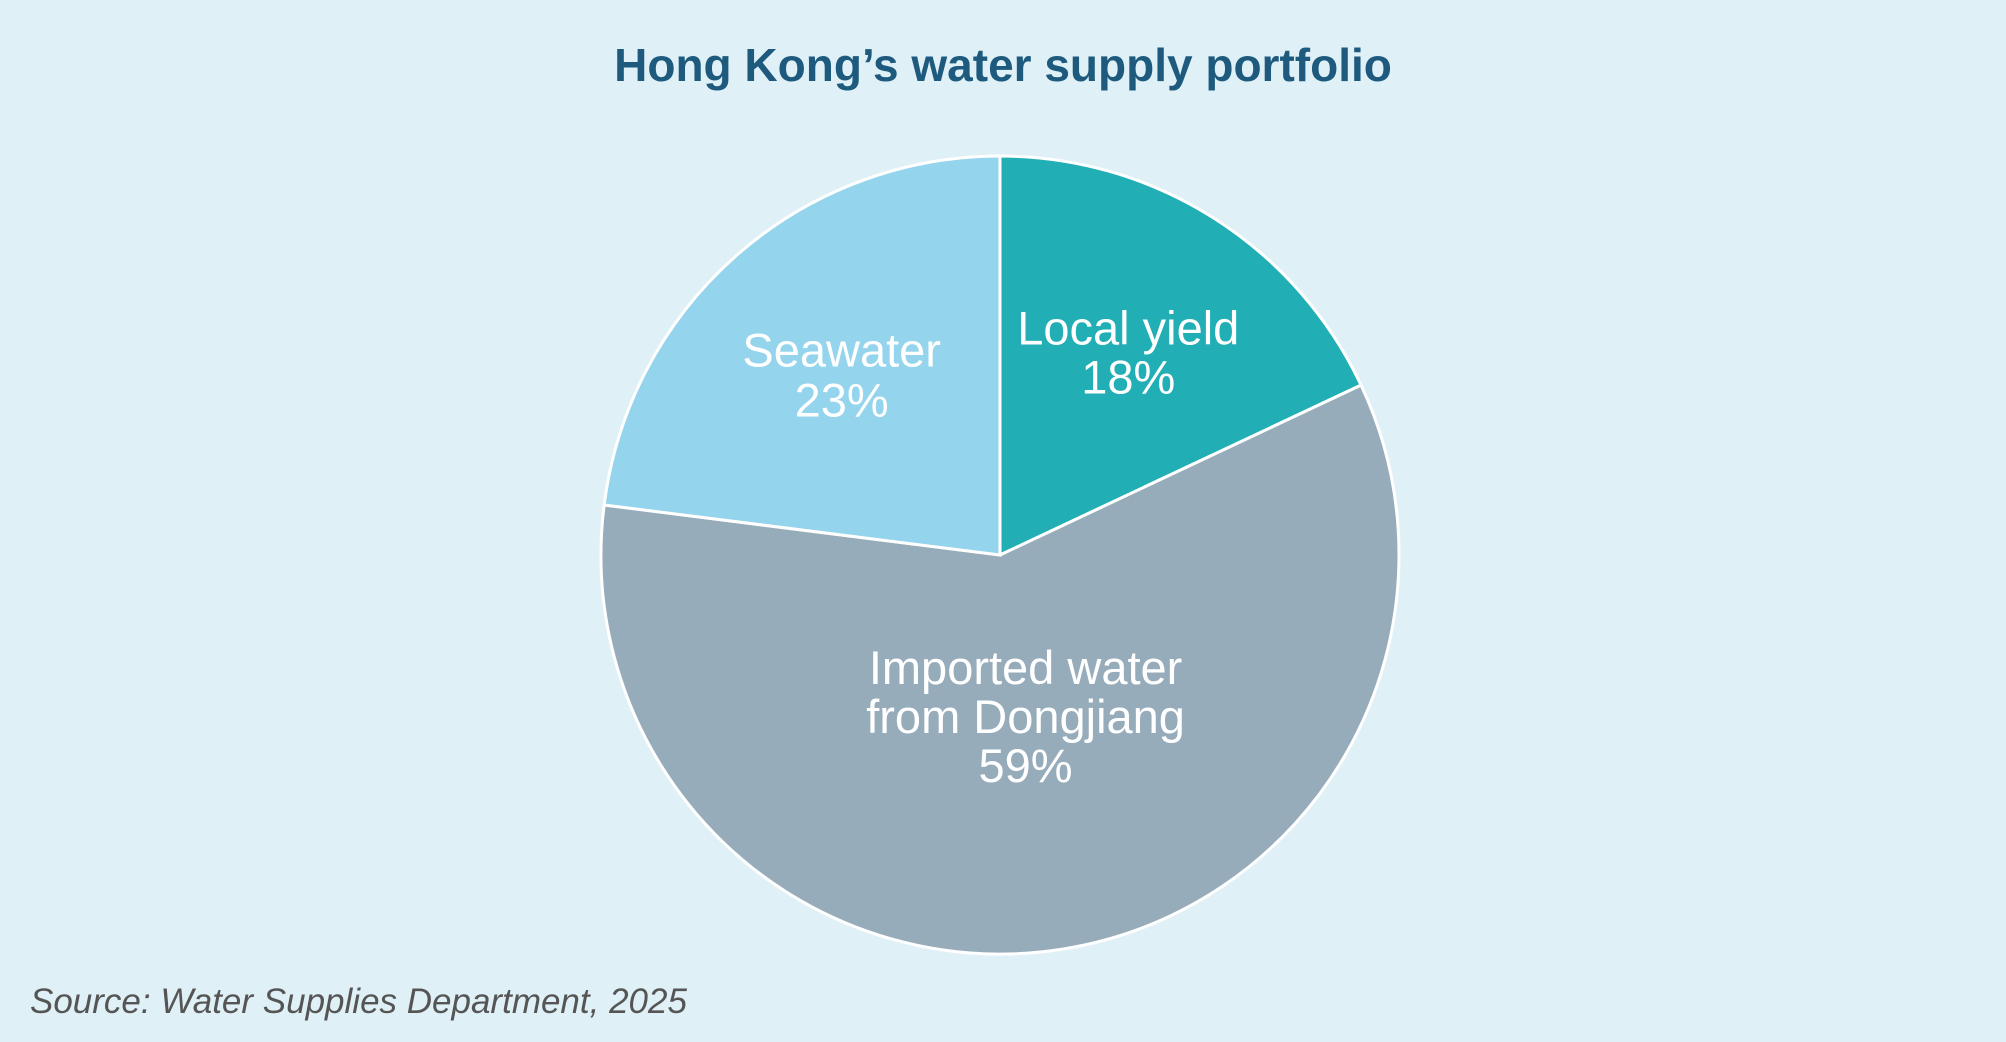  What do you see at coordinates (1128, 377) in the screenshot?
I see `value-label: 18%` at bounding box center [1128, 377].